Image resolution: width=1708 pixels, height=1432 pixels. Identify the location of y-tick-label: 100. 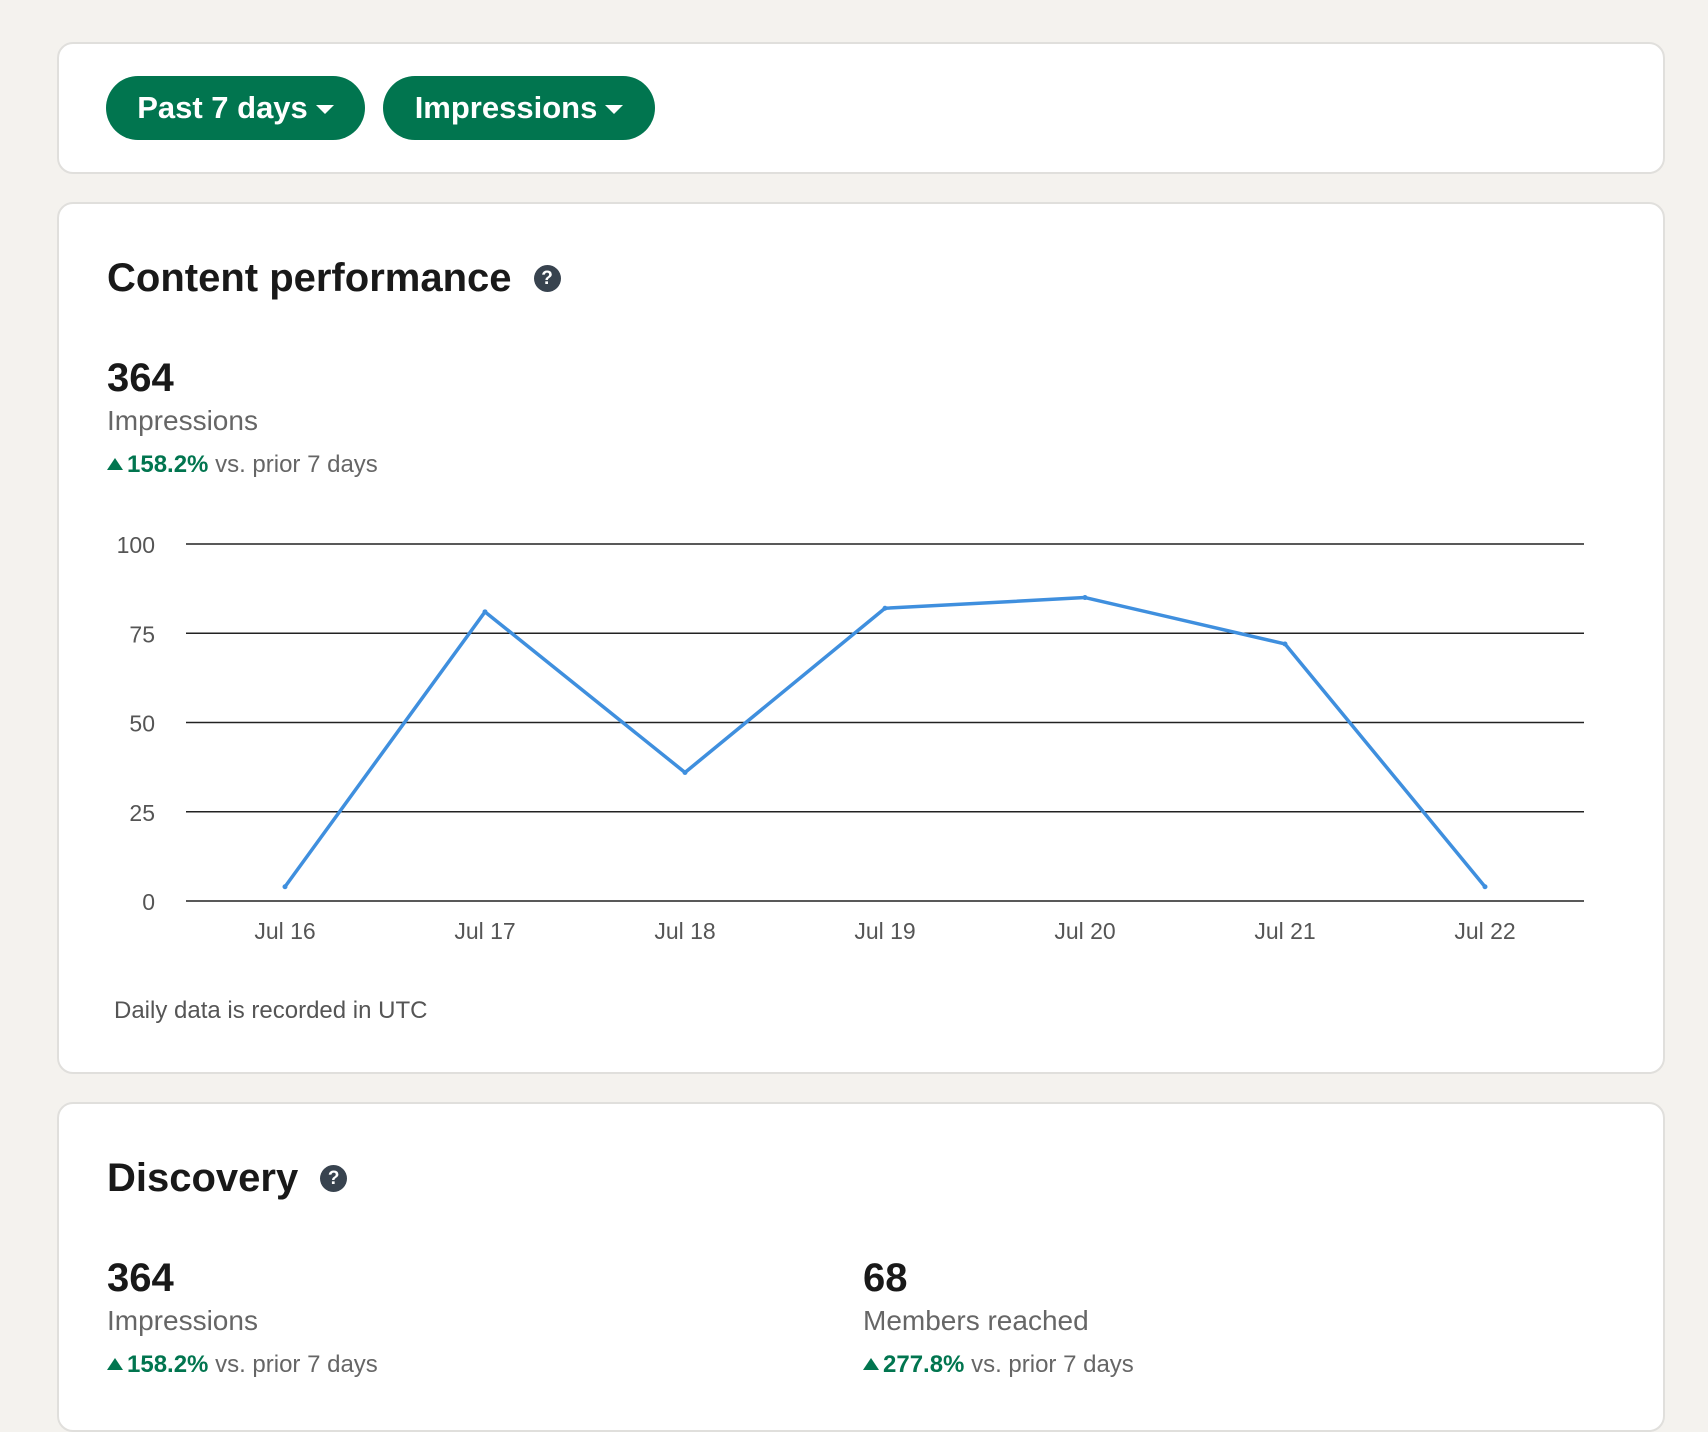
(136, 545).